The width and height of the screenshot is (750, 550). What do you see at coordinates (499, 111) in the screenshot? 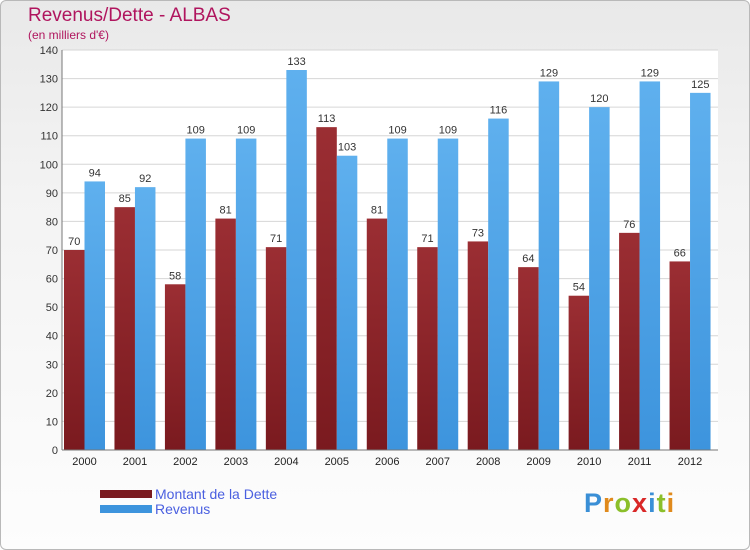
I see `data-label-revenue-2008: 116` at bounding box center [499, 111].